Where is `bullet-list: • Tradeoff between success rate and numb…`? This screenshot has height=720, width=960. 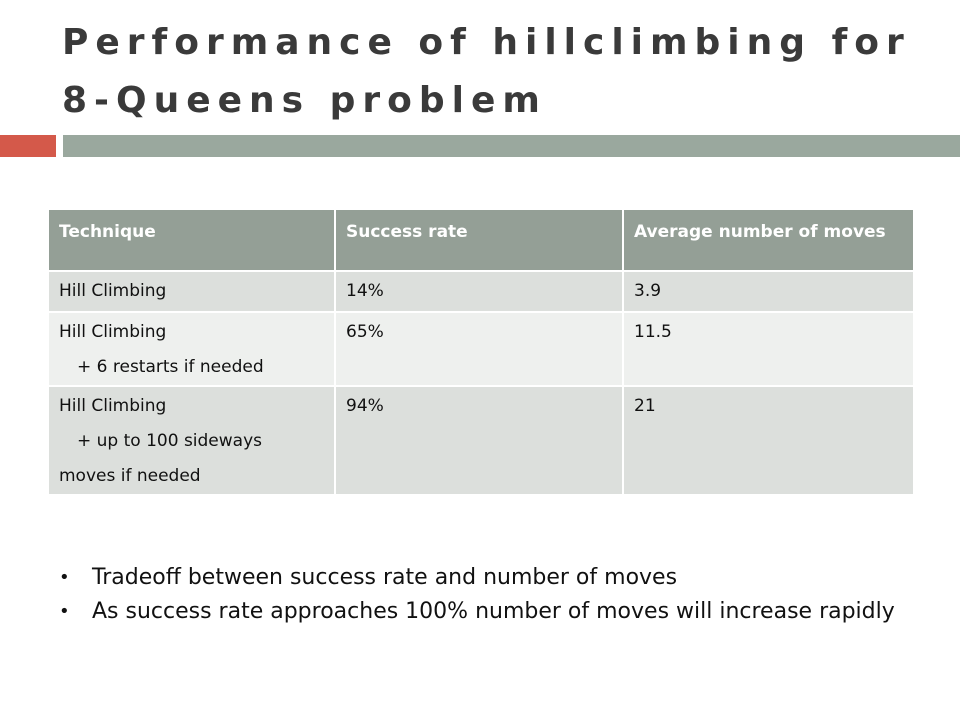 bullet-list: • Tradeoff between success rate and numb… is located at coordinates (495, 598).